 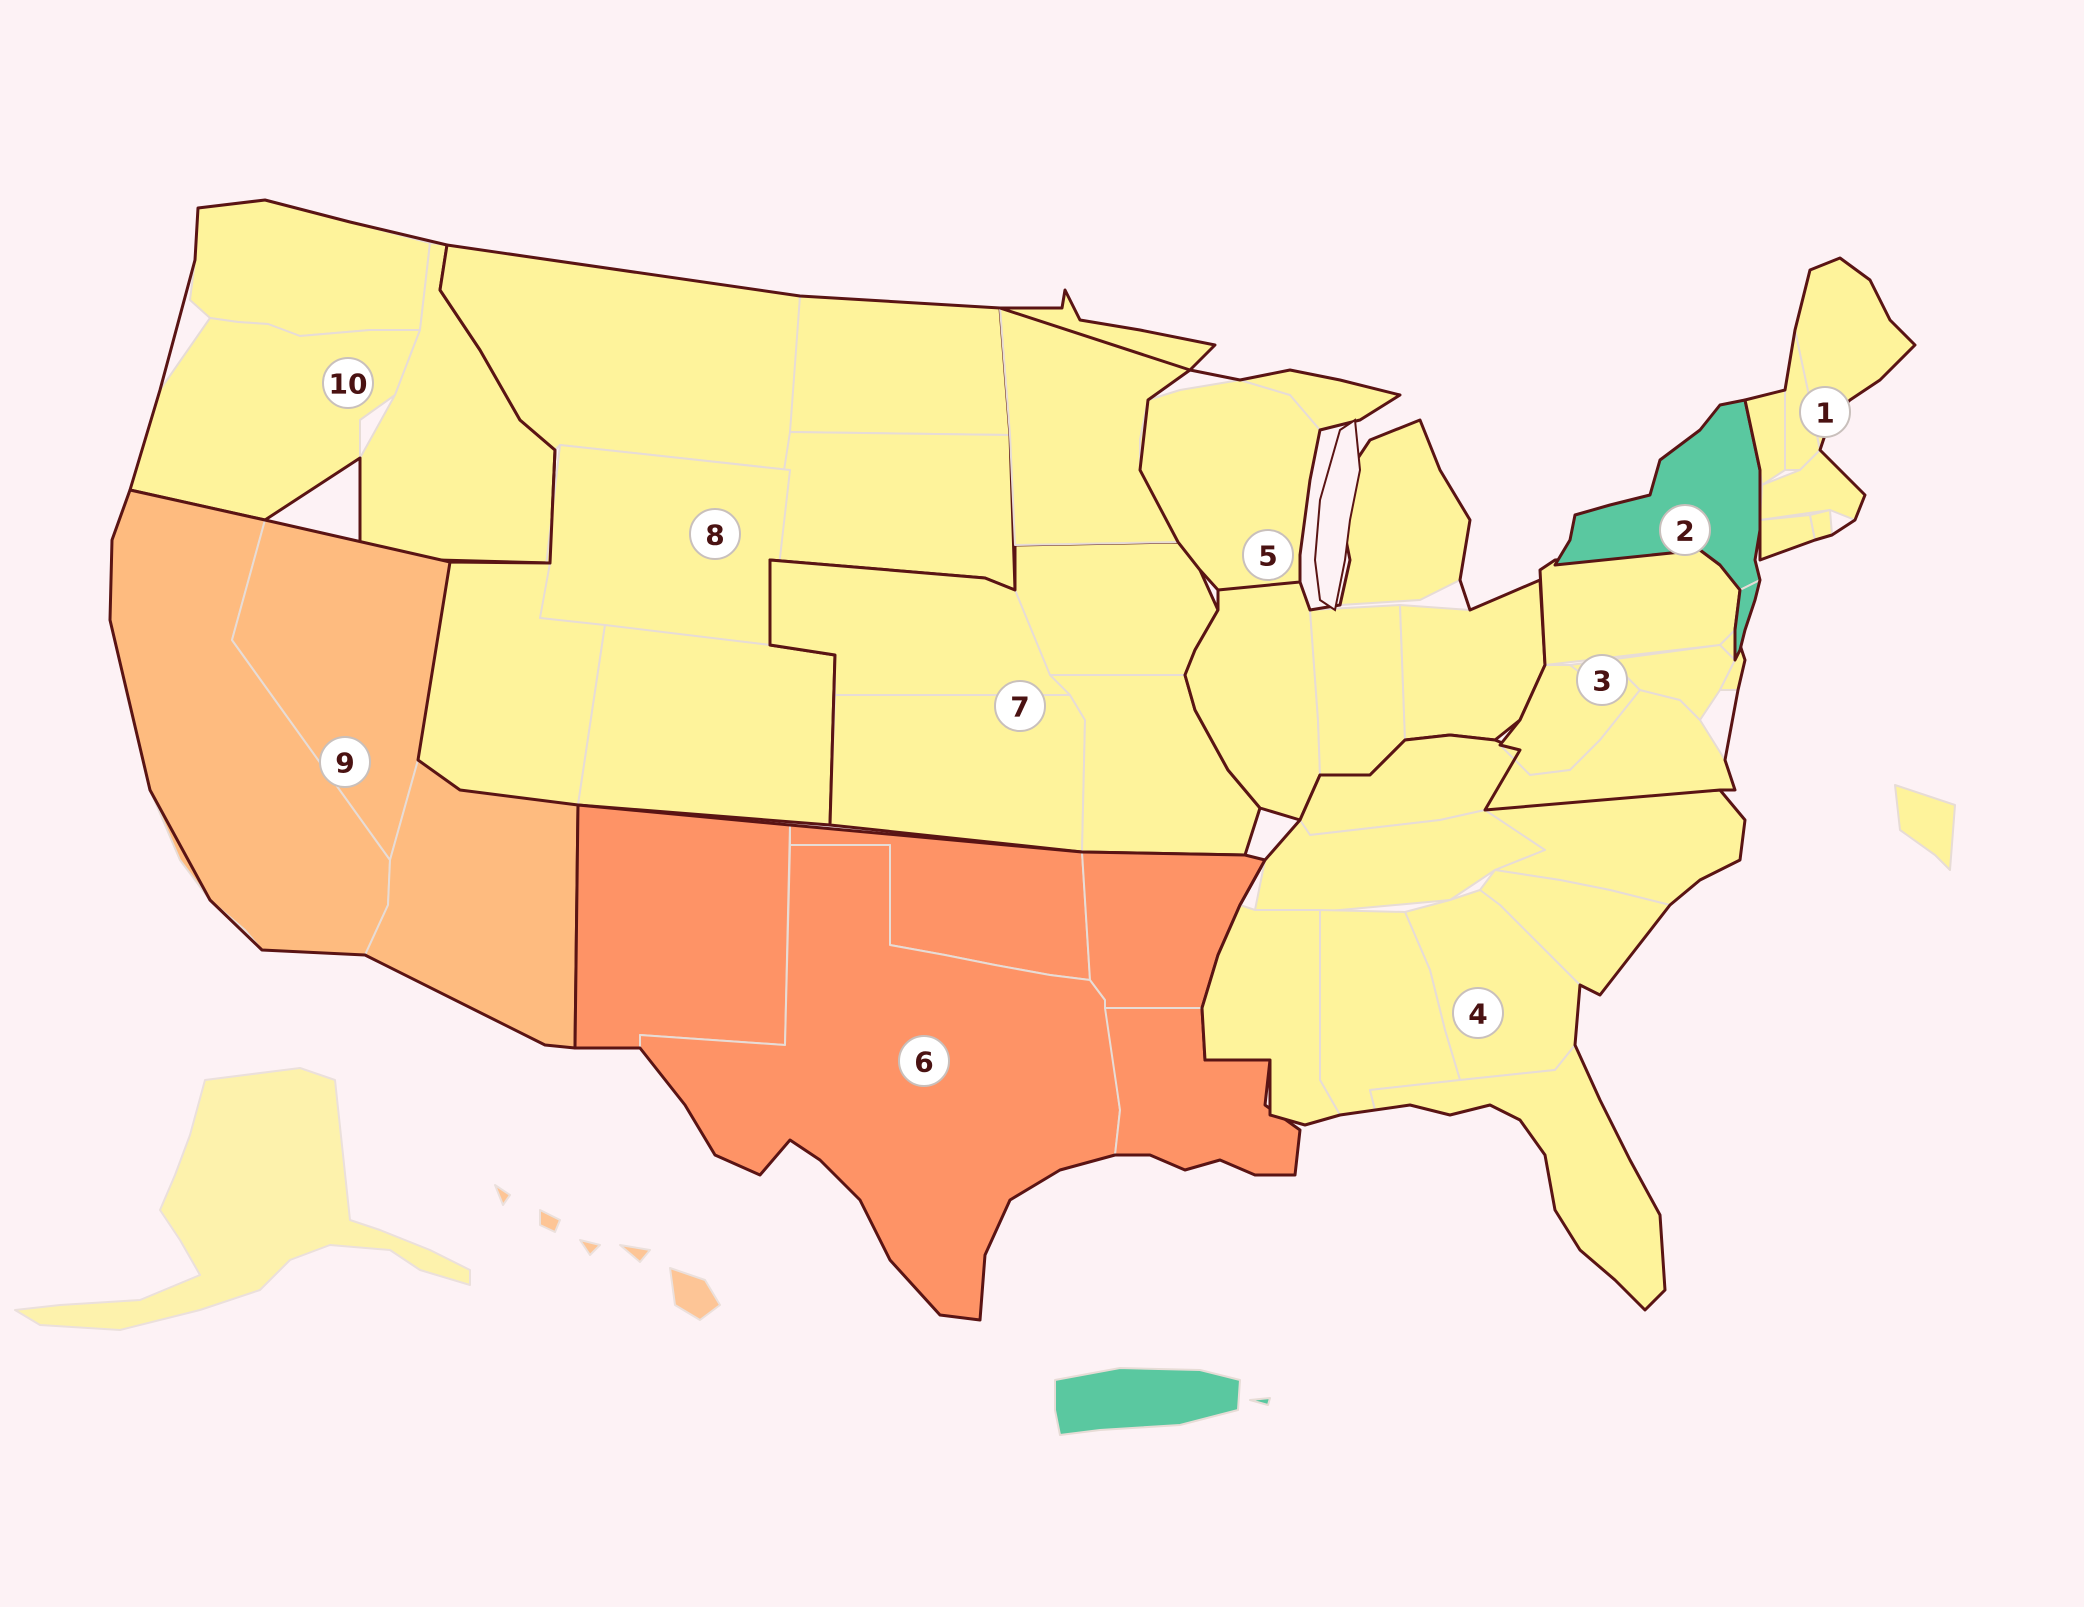 I want to click on territory-VI, so click(x=1925, y=827).